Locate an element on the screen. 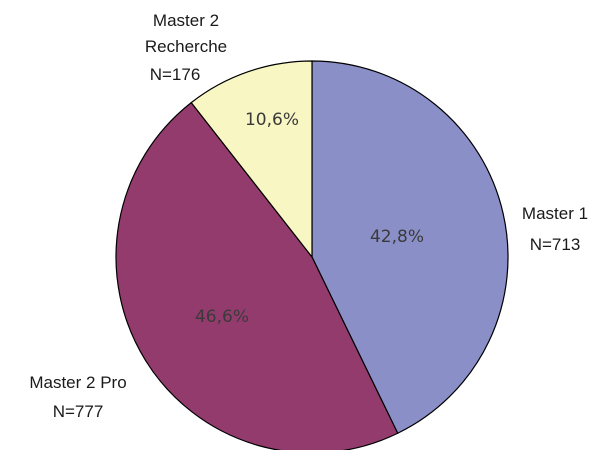 This screenshot has height=450, width=610. slice-count-label-1: N=777 is located at coordinates (78, 411).